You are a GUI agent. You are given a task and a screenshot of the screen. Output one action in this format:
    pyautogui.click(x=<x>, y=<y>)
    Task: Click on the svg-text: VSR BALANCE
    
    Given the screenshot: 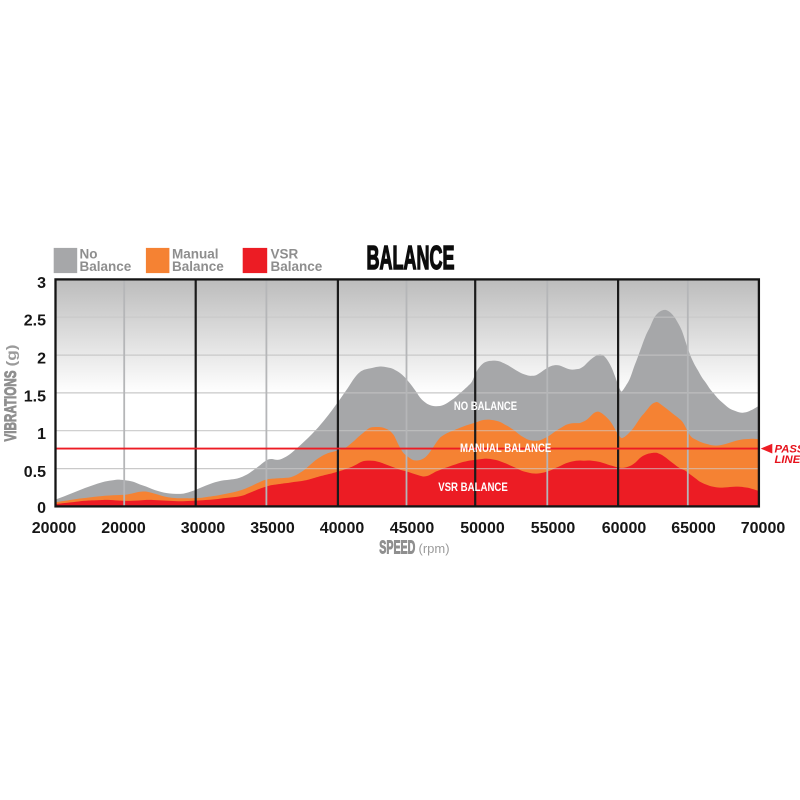 What is the action you would take?
    pyautogui.click(x=473, y=487)
    